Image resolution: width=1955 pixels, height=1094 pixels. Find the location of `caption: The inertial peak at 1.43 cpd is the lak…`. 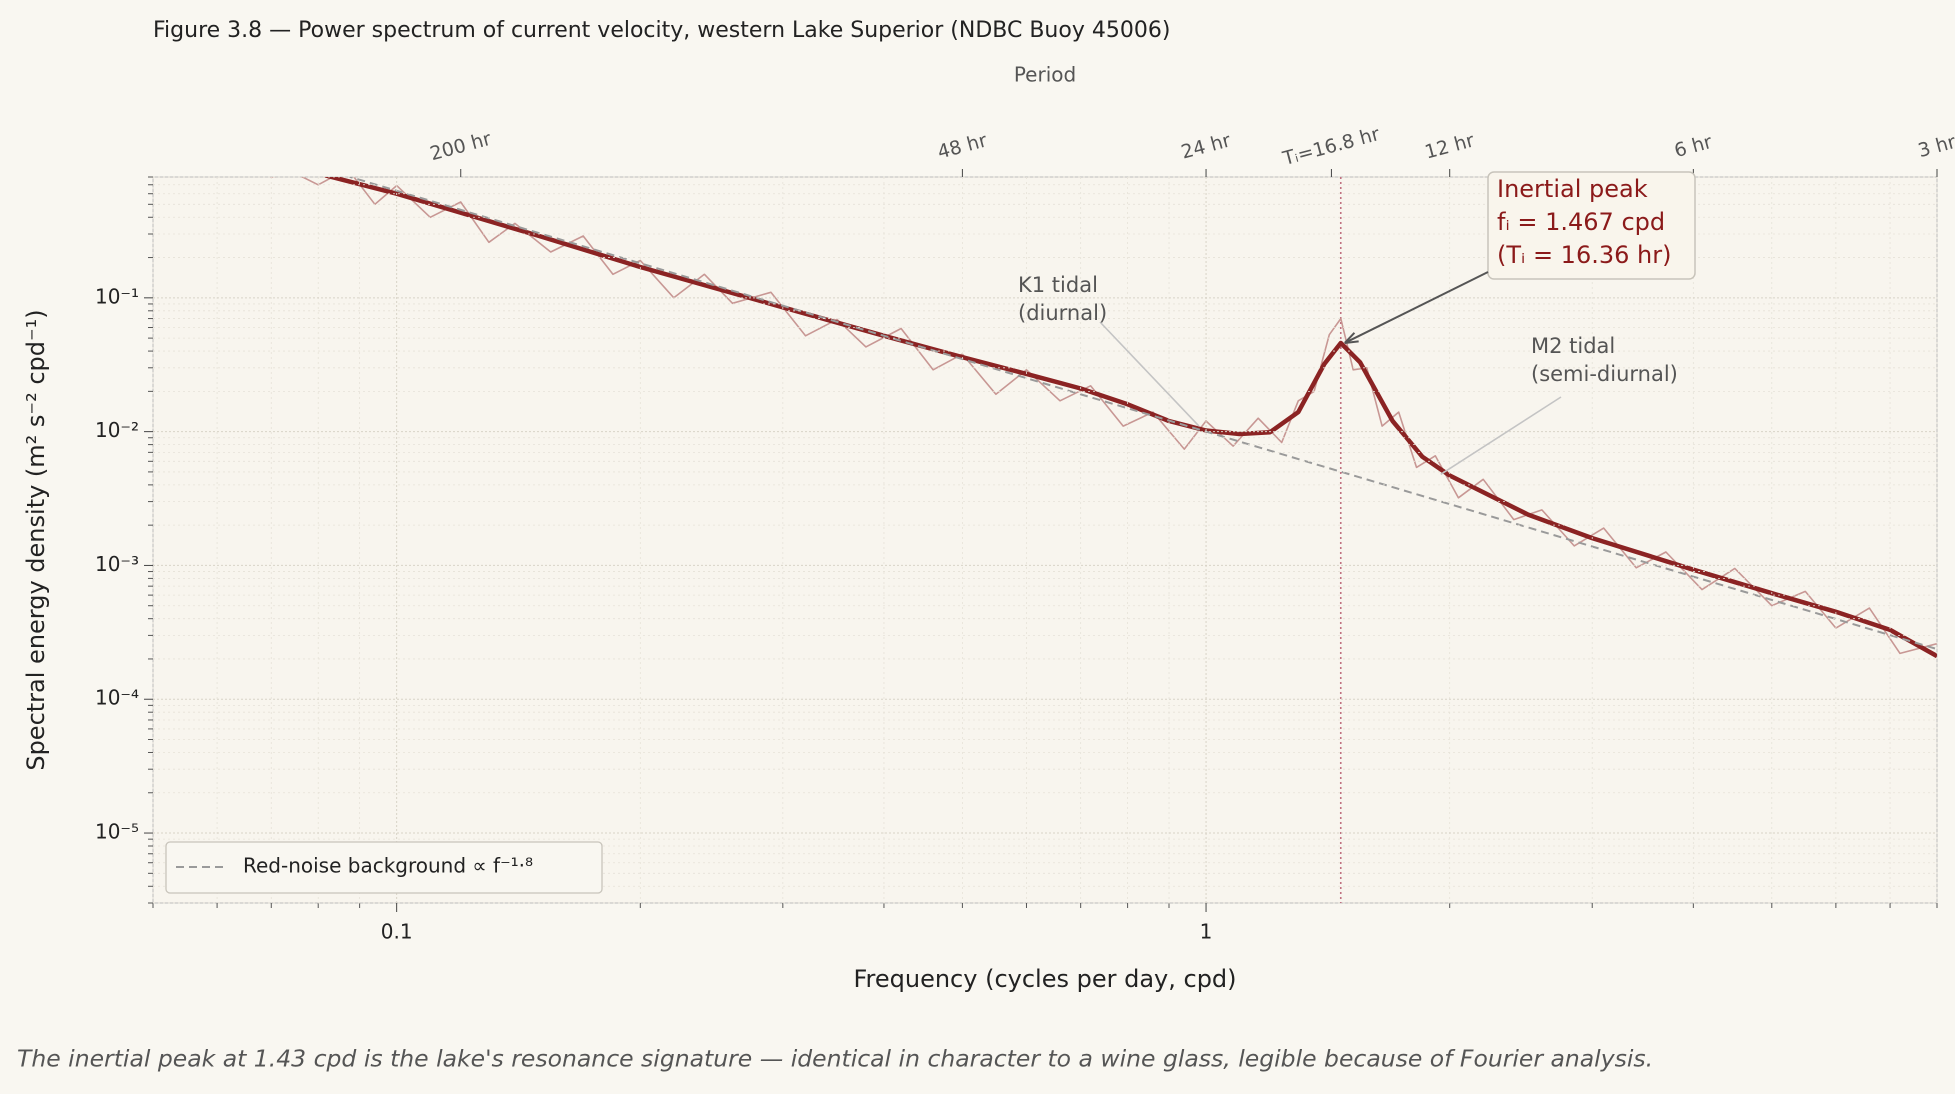

caption: The inertial peak at 1.43 cpd is the lak… is located at coordinates (835, 1059).